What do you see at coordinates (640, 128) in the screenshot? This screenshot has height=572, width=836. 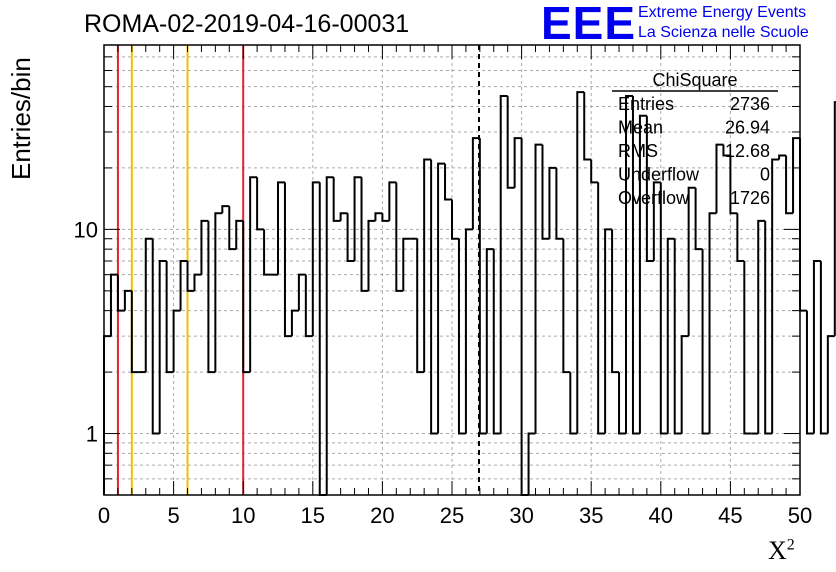 I see `stats-label: Mean` at bounding box center [640, 128].